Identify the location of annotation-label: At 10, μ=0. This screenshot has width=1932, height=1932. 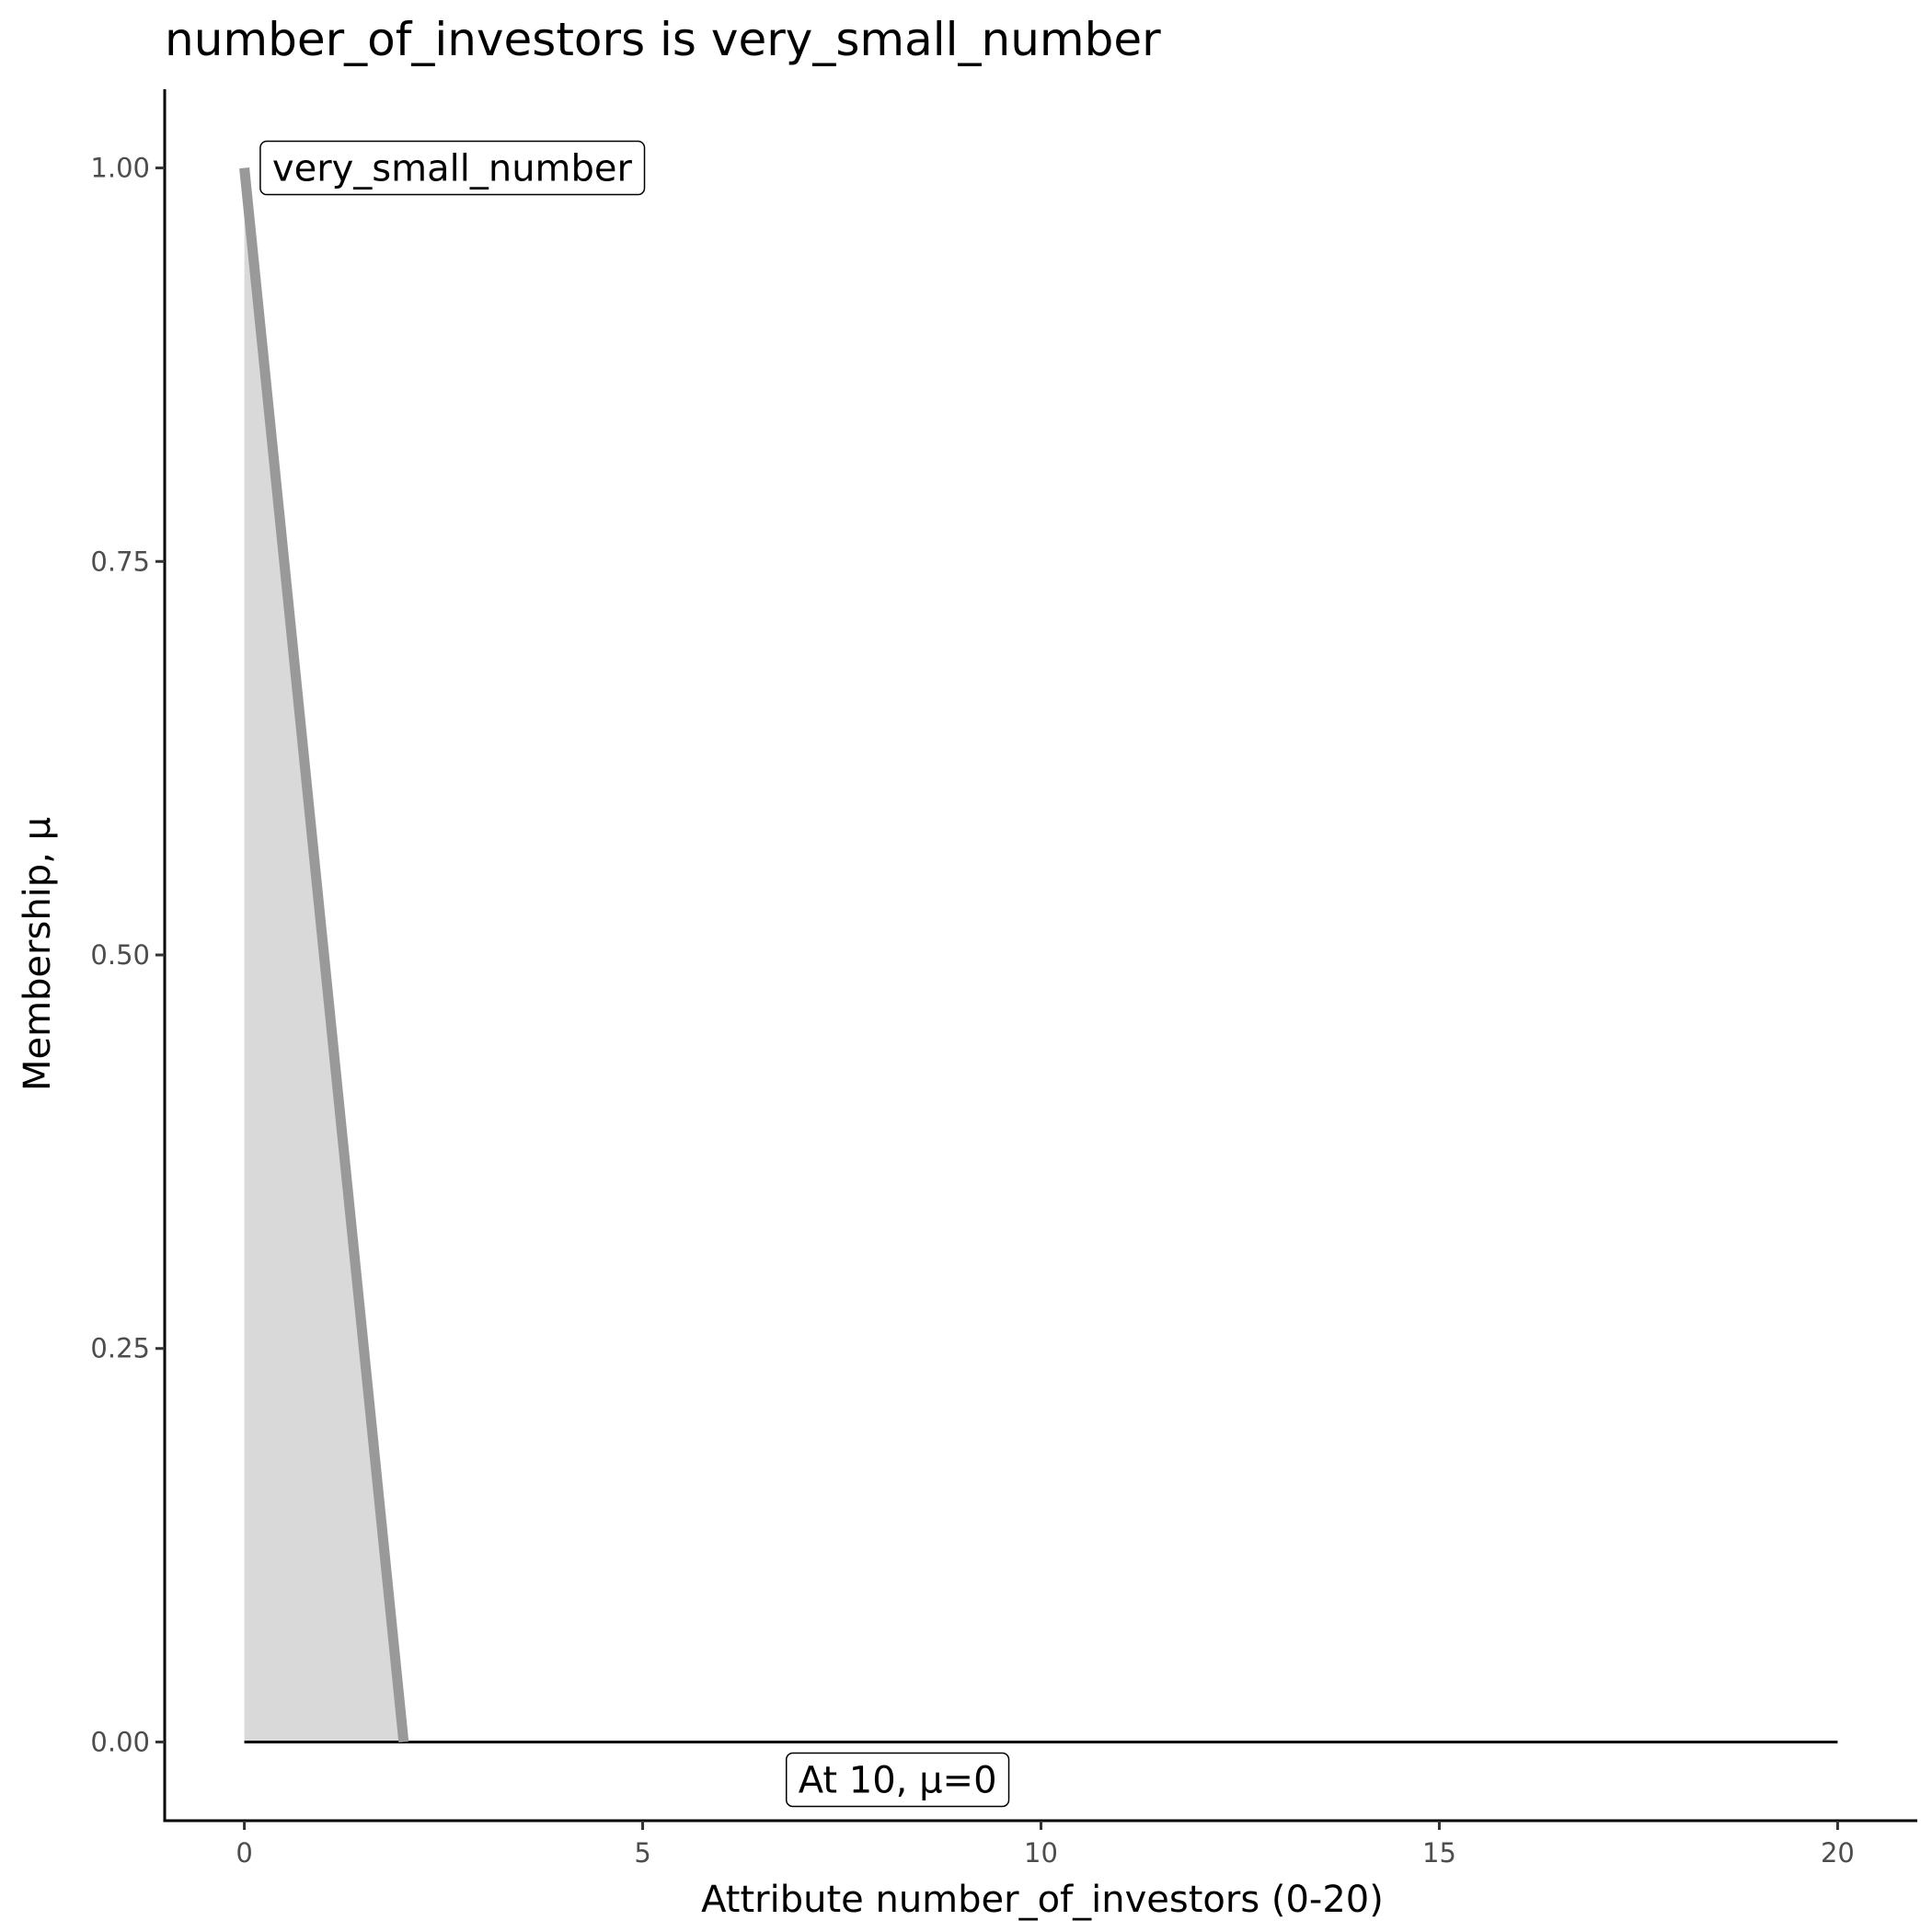
(898, 1781).